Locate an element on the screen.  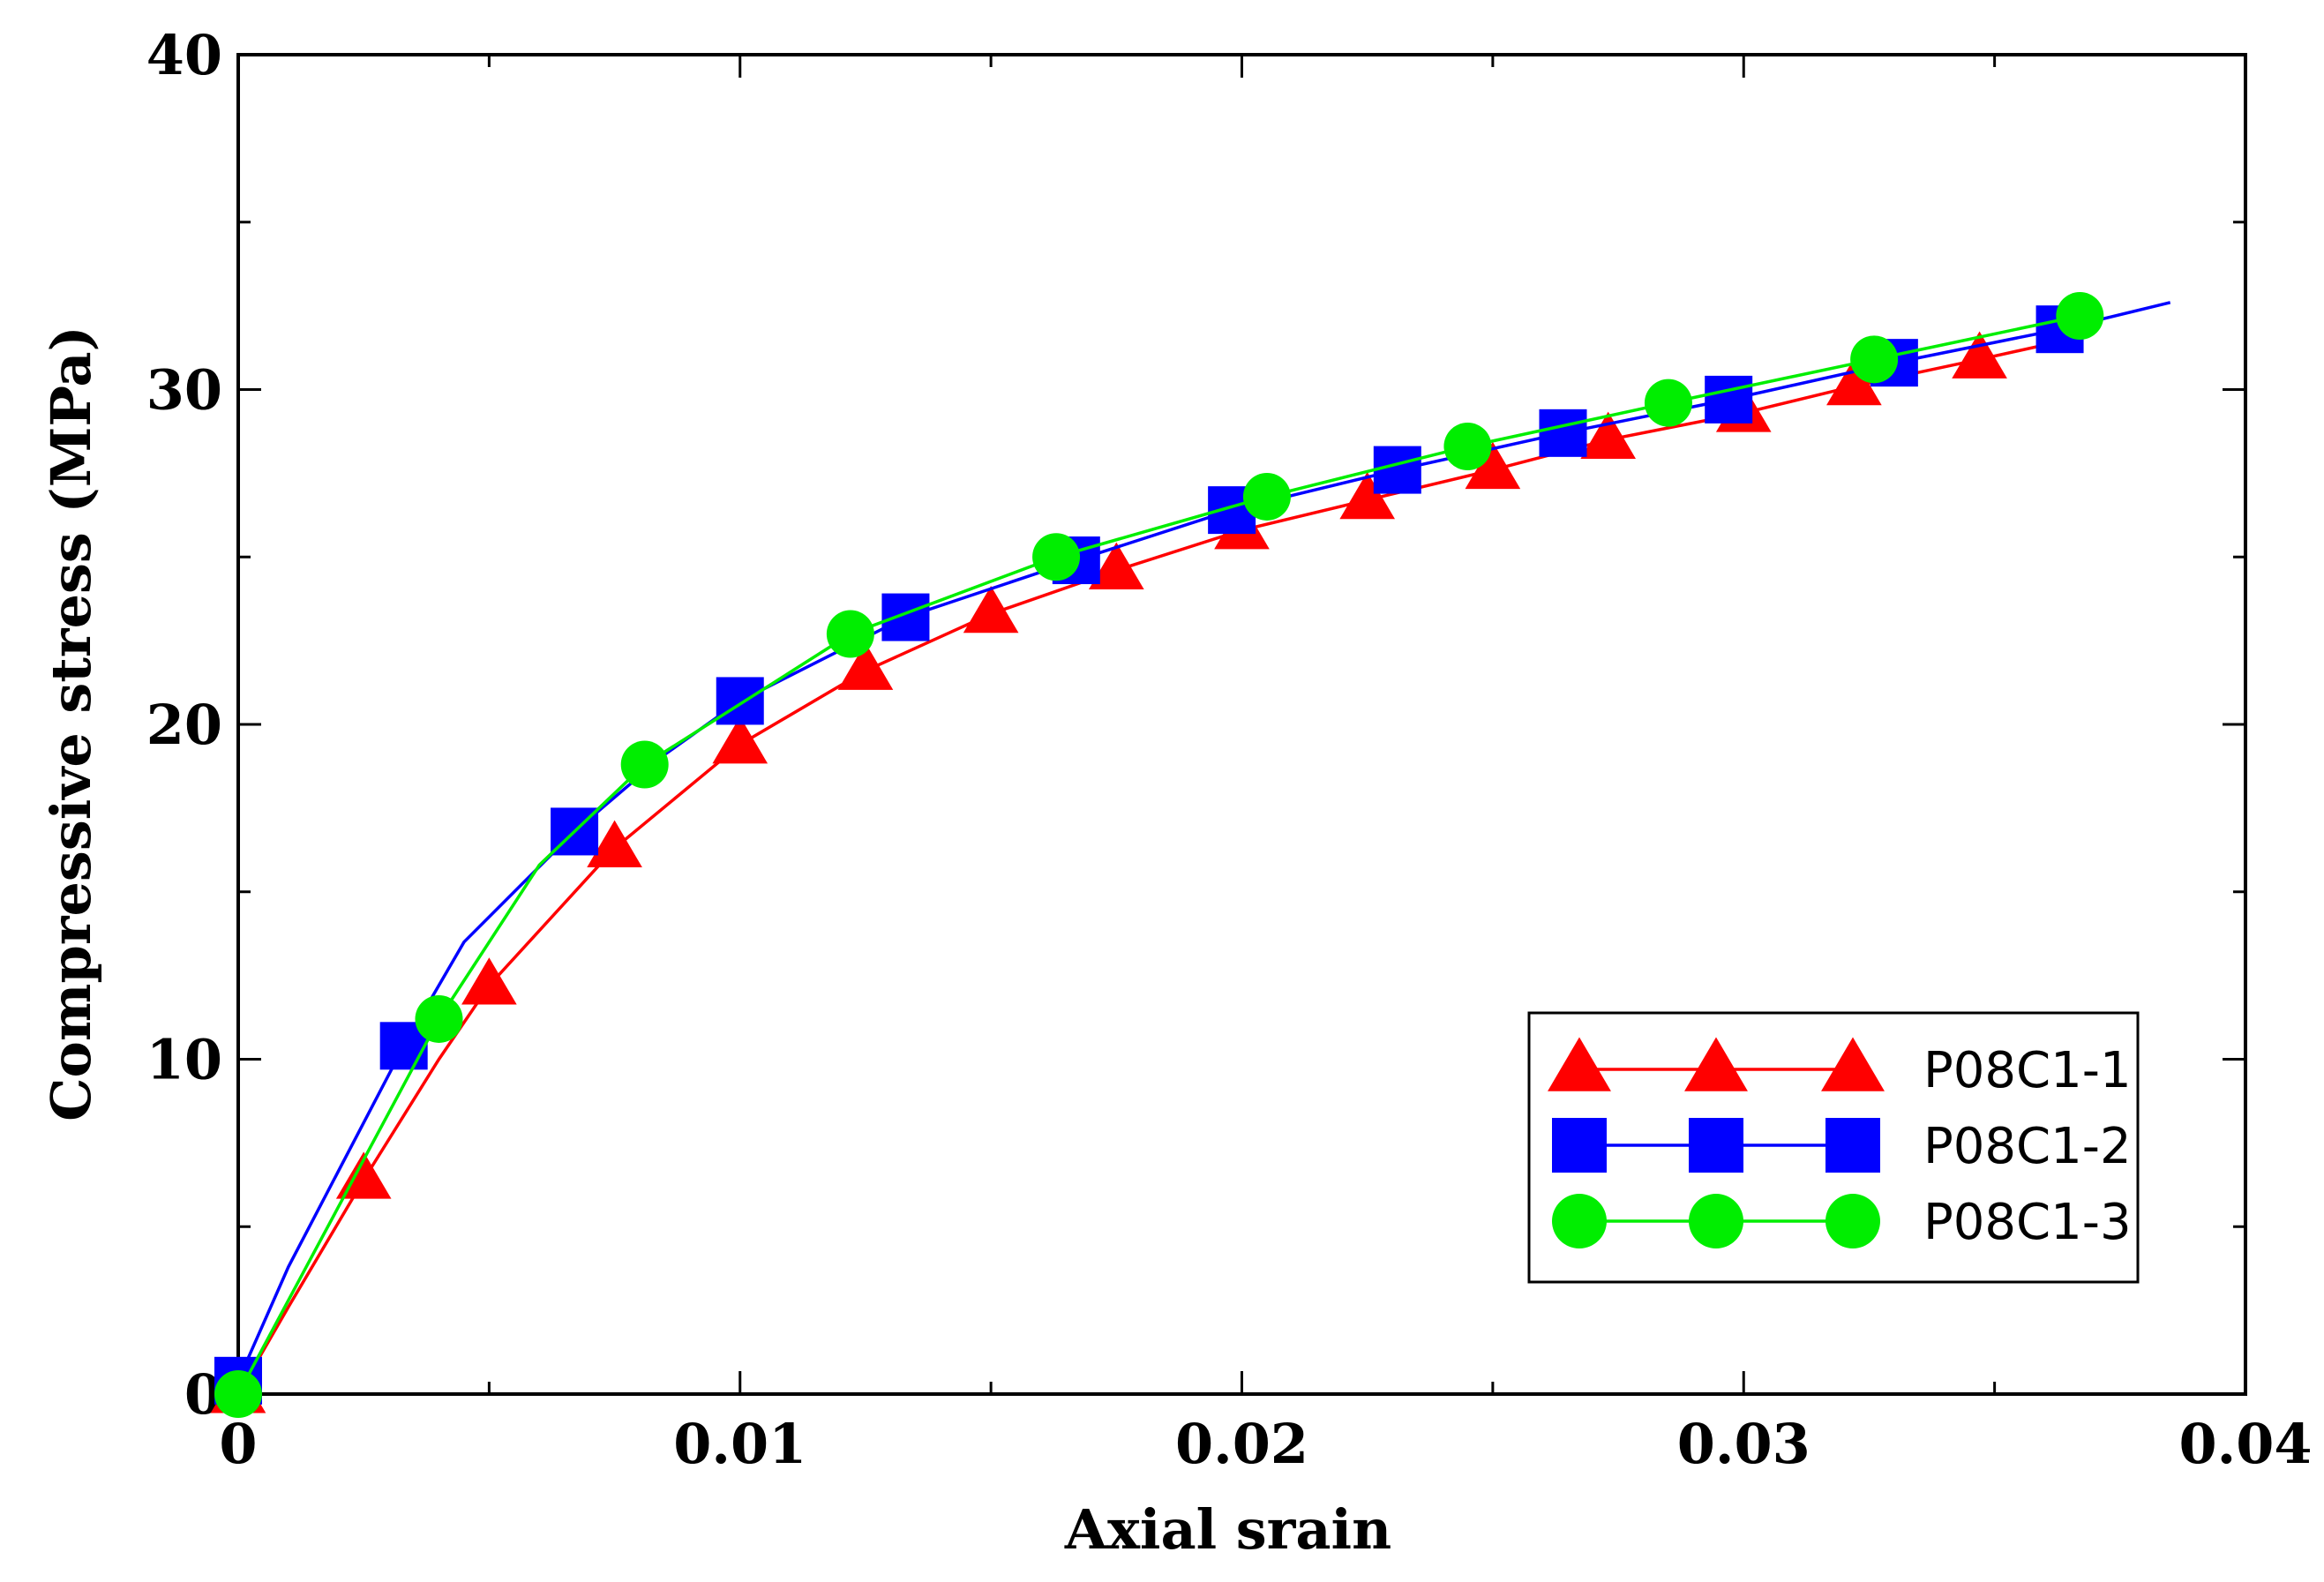
x-tick-label: 0.03 is located at coordinates (1743, 1444).